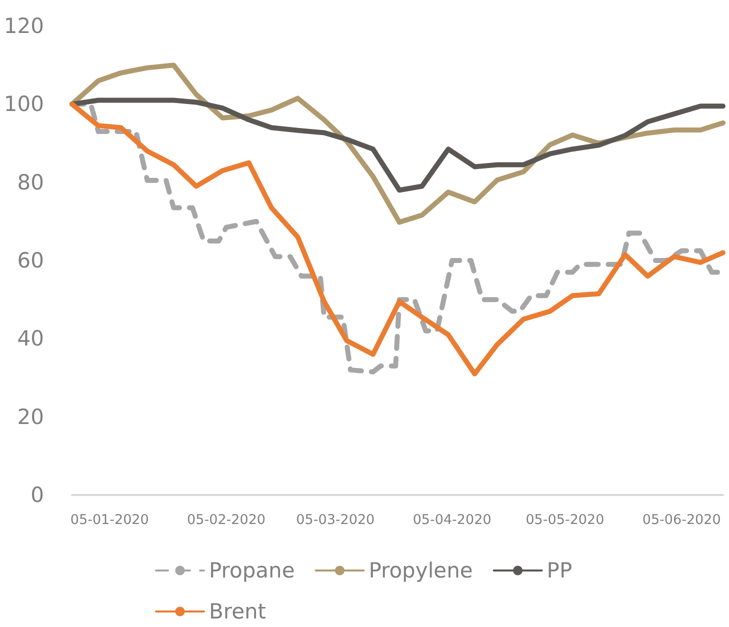 The height and width of the screenshot is (627, 729). Describe the element at coordinates (37, 495) in the screenshot. I see `y-tick-label: 0` at that location.